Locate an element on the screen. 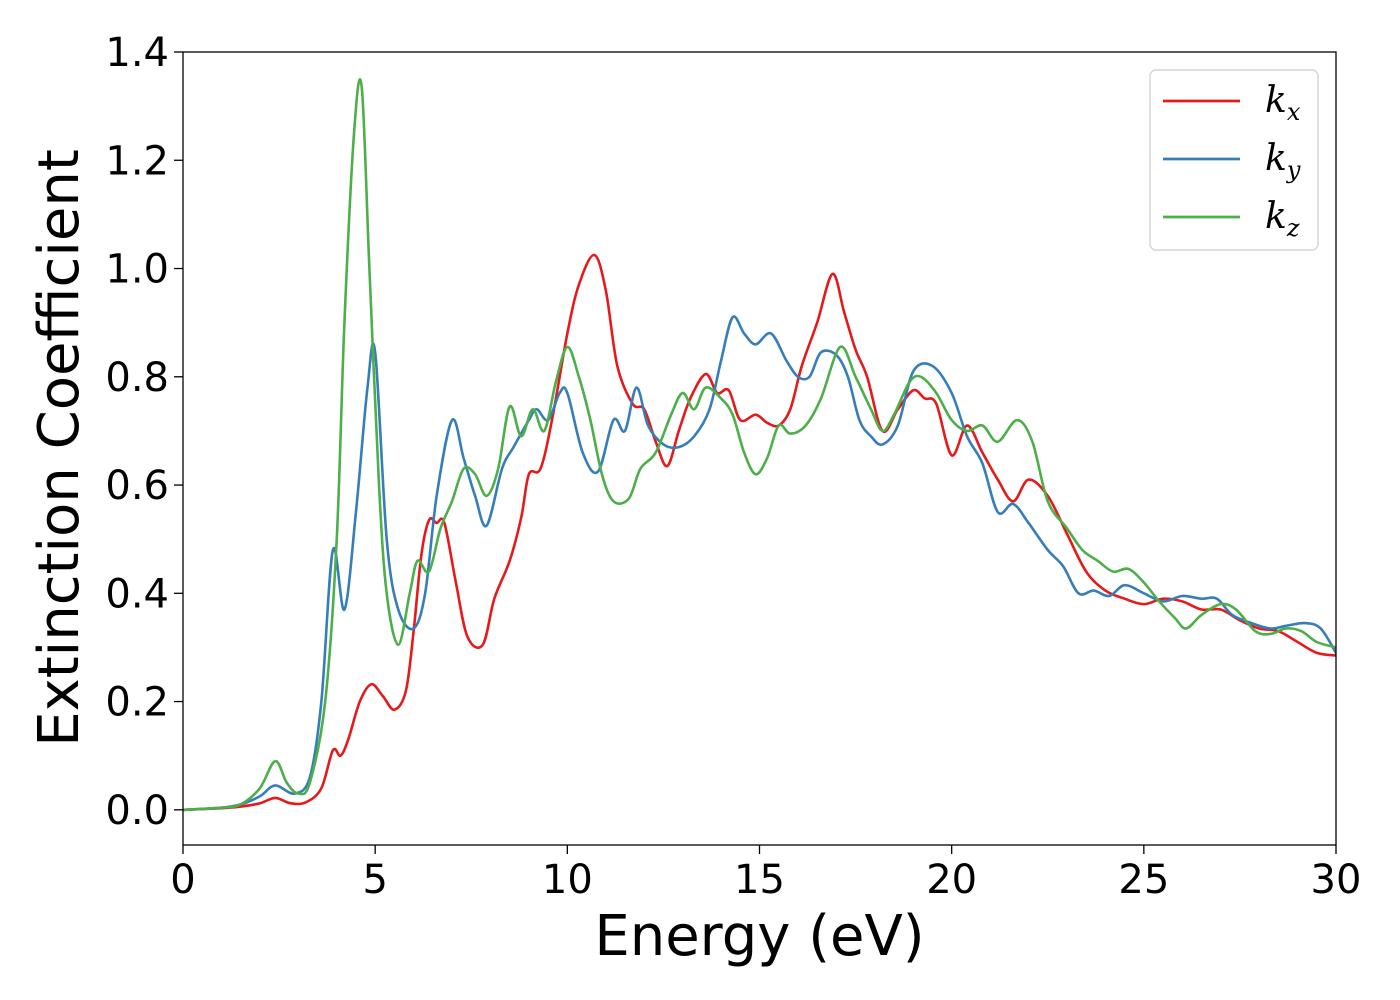 This screenshot has height=1000, width=1400. y-tick-label: 1.4 is located at coordinates (137, 53).